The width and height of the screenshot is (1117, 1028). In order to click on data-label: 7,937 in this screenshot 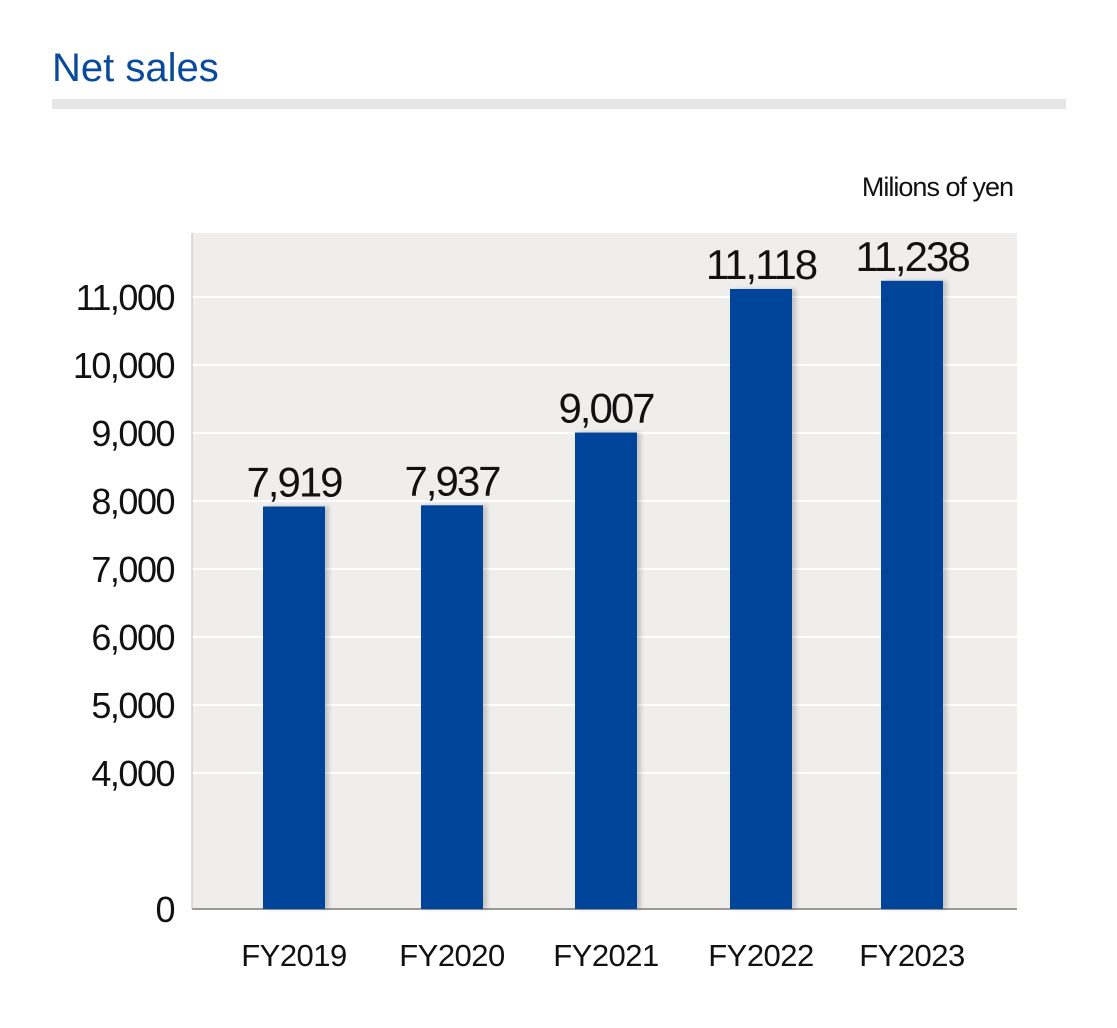, I will do `click(452, 480)`.